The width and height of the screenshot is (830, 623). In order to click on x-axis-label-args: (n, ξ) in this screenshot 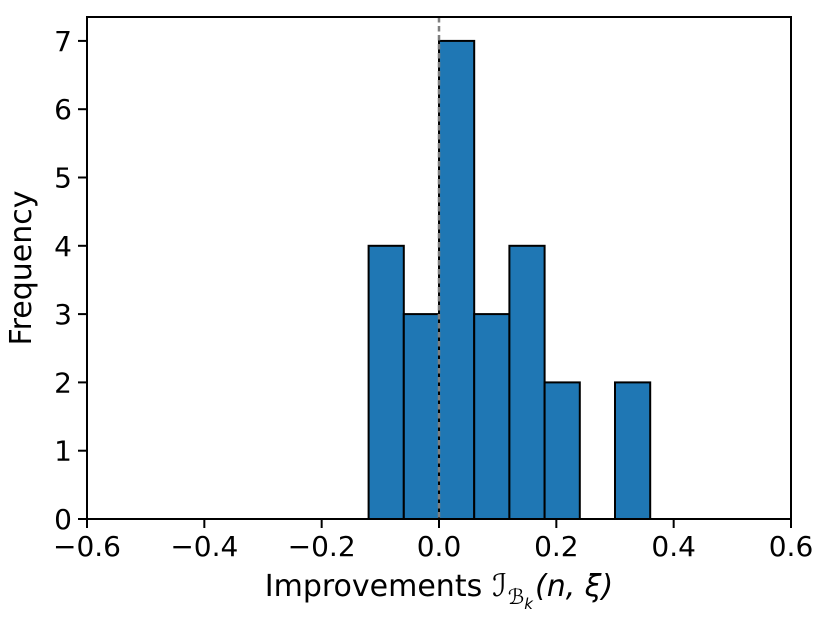, I will do `click(574, 586)`.